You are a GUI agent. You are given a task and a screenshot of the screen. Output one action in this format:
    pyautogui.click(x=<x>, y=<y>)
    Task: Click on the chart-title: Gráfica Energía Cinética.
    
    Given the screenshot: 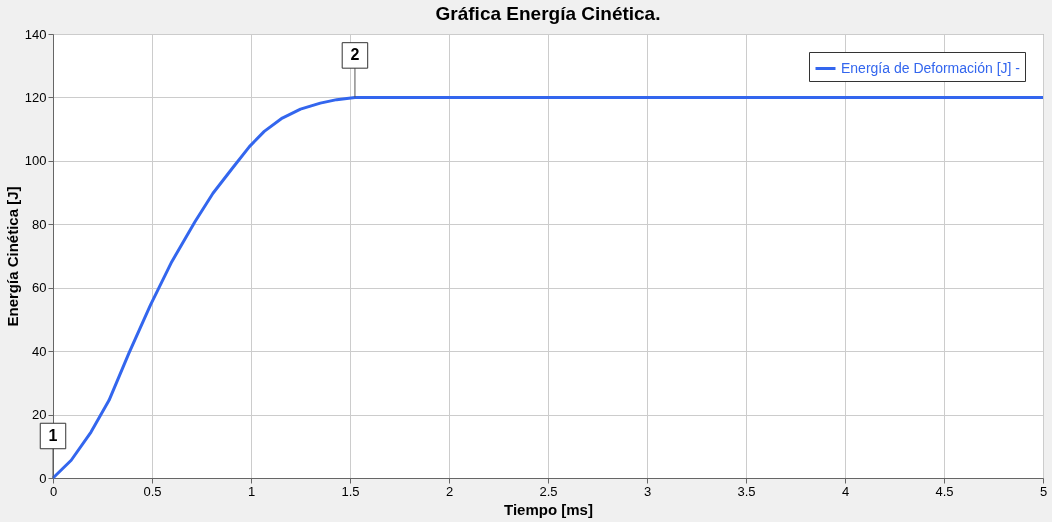 What is the action you would take?
    pyautogui.click(x=548, y=13)
    